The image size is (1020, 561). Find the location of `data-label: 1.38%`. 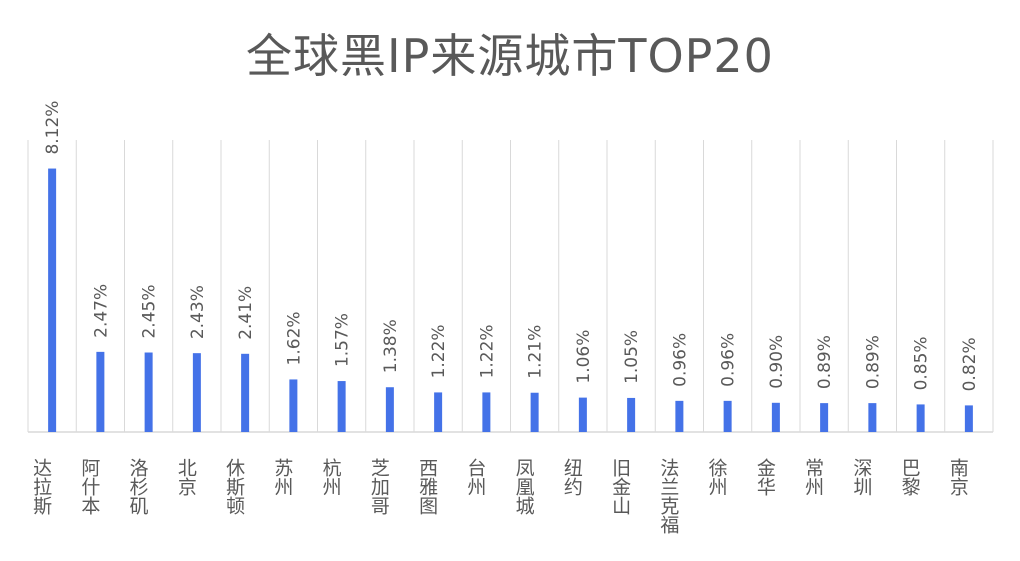

data-label: 1.38% is located at coordinates (391, 346).